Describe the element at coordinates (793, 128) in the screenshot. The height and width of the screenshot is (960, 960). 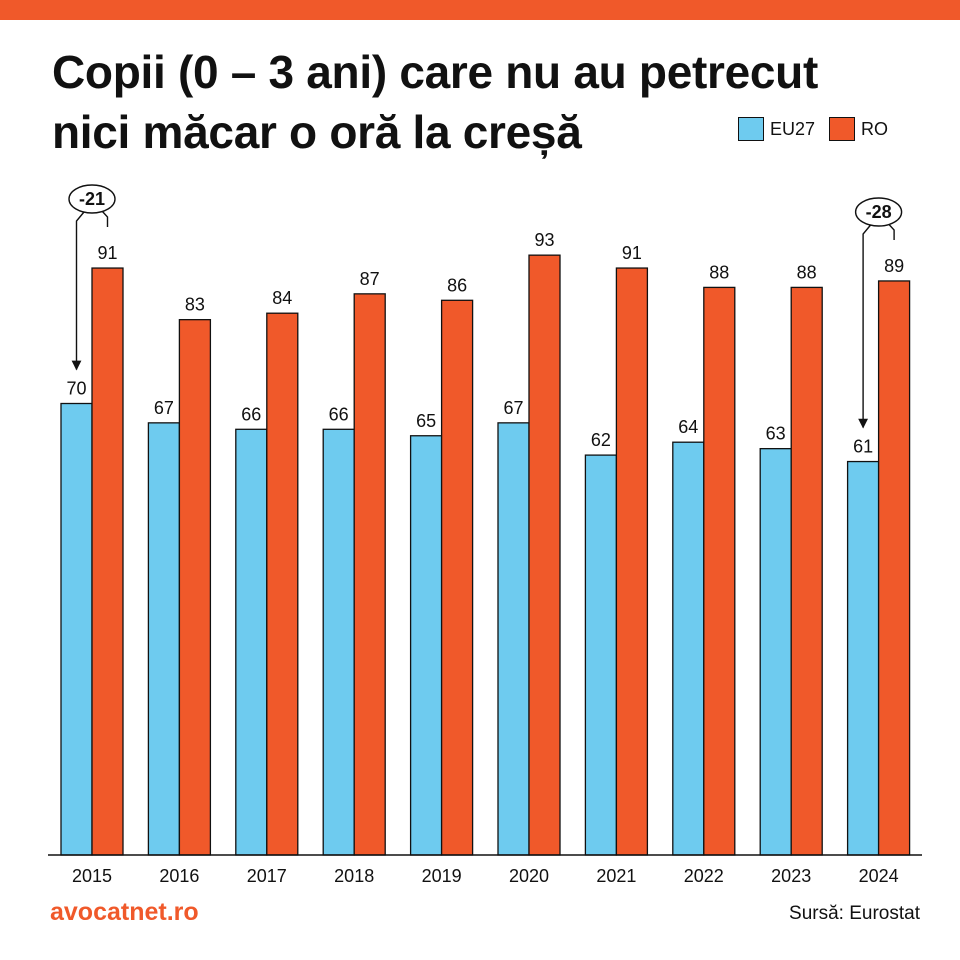
I see `legend-label-eu27: EU27` at that location.